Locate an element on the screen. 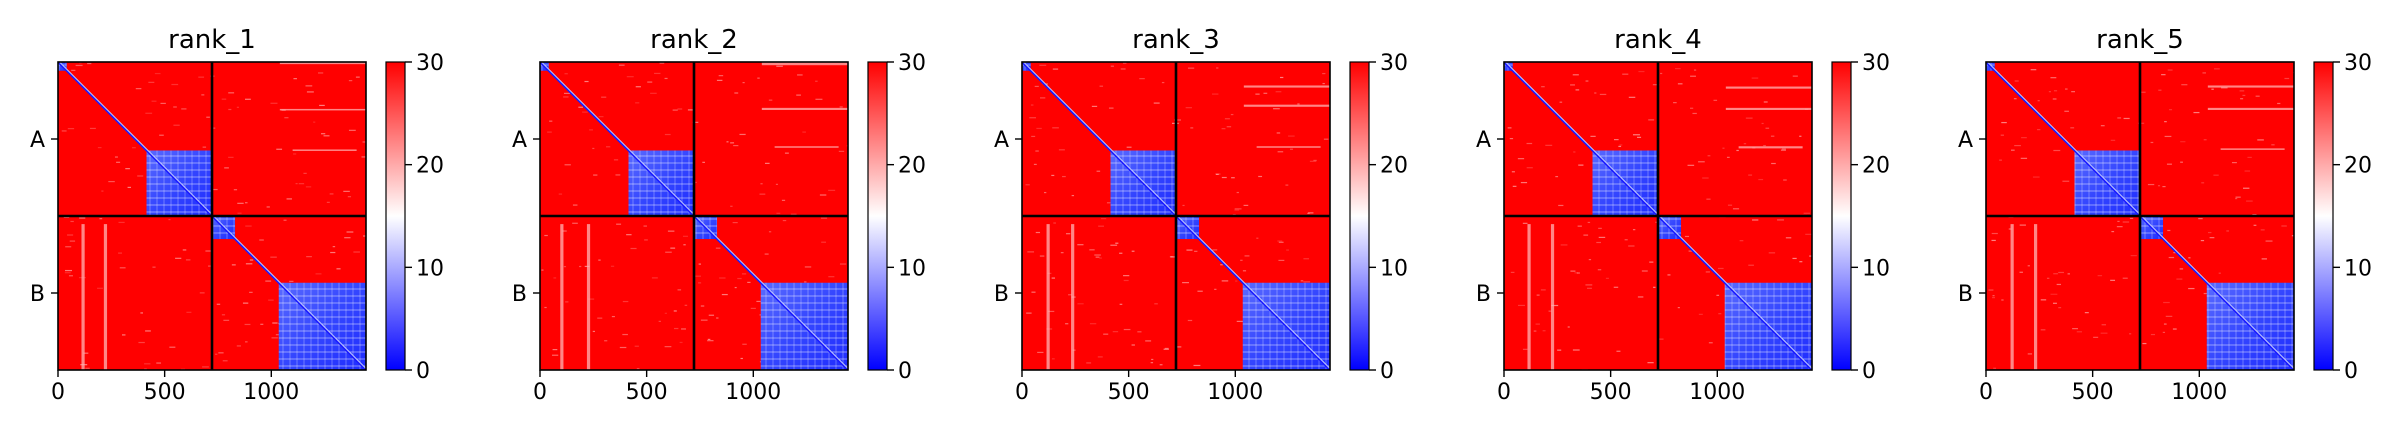 The height and width of the screenshot is (438, 2401). axes-frame is located at coordinates (212, 216).